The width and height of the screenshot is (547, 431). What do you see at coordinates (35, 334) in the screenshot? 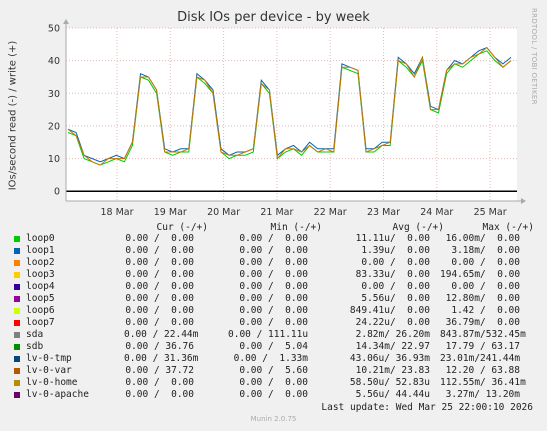
I see `legend-name: sda` at bounding box center [35, 334].